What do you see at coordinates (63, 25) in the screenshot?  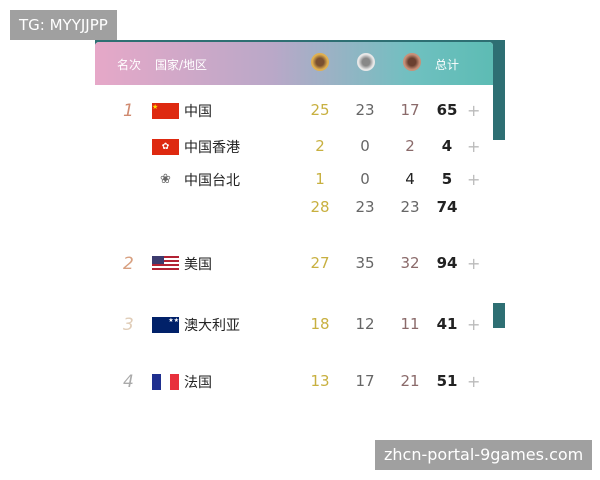 I see `overlay-label-top: TG: MYYJJPP` at bounding box center [63, 25].